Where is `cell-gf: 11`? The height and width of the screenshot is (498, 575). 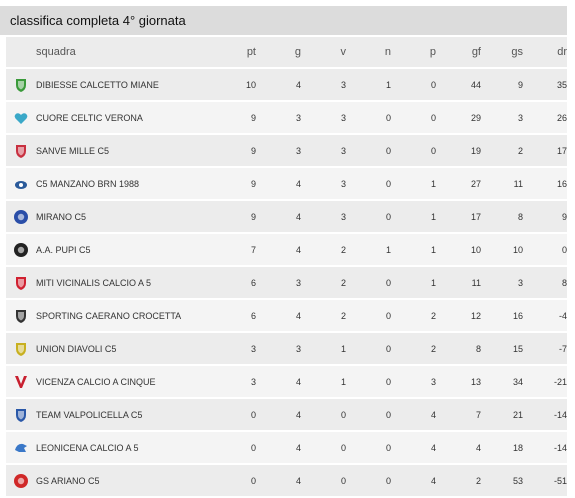
cell-gf: 11 is located at coordinates (458, 283).